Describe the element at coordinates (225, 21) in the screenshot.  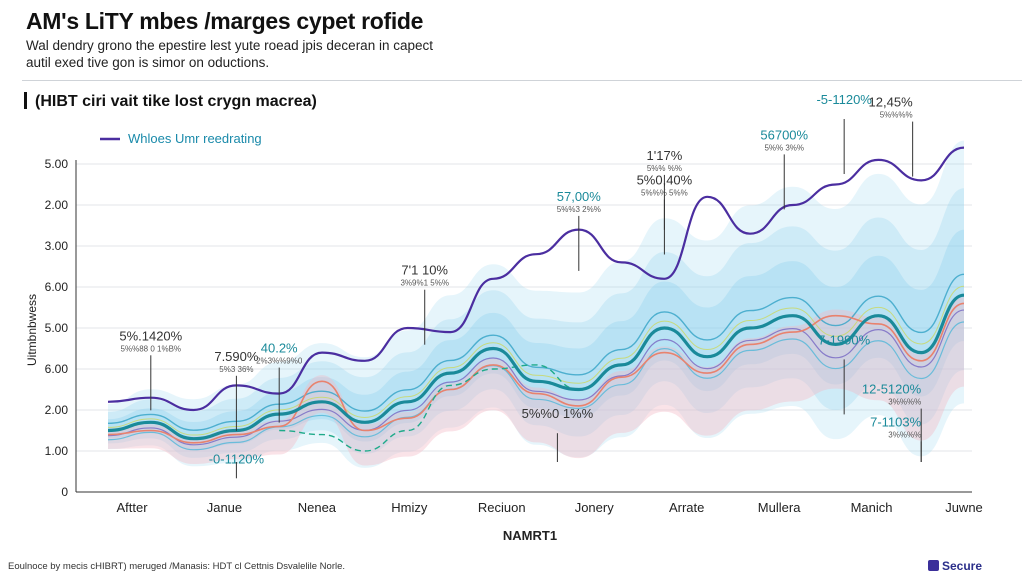
I see `chart-title: AM's LiTY mbes /marges cypet rofide` at that location.